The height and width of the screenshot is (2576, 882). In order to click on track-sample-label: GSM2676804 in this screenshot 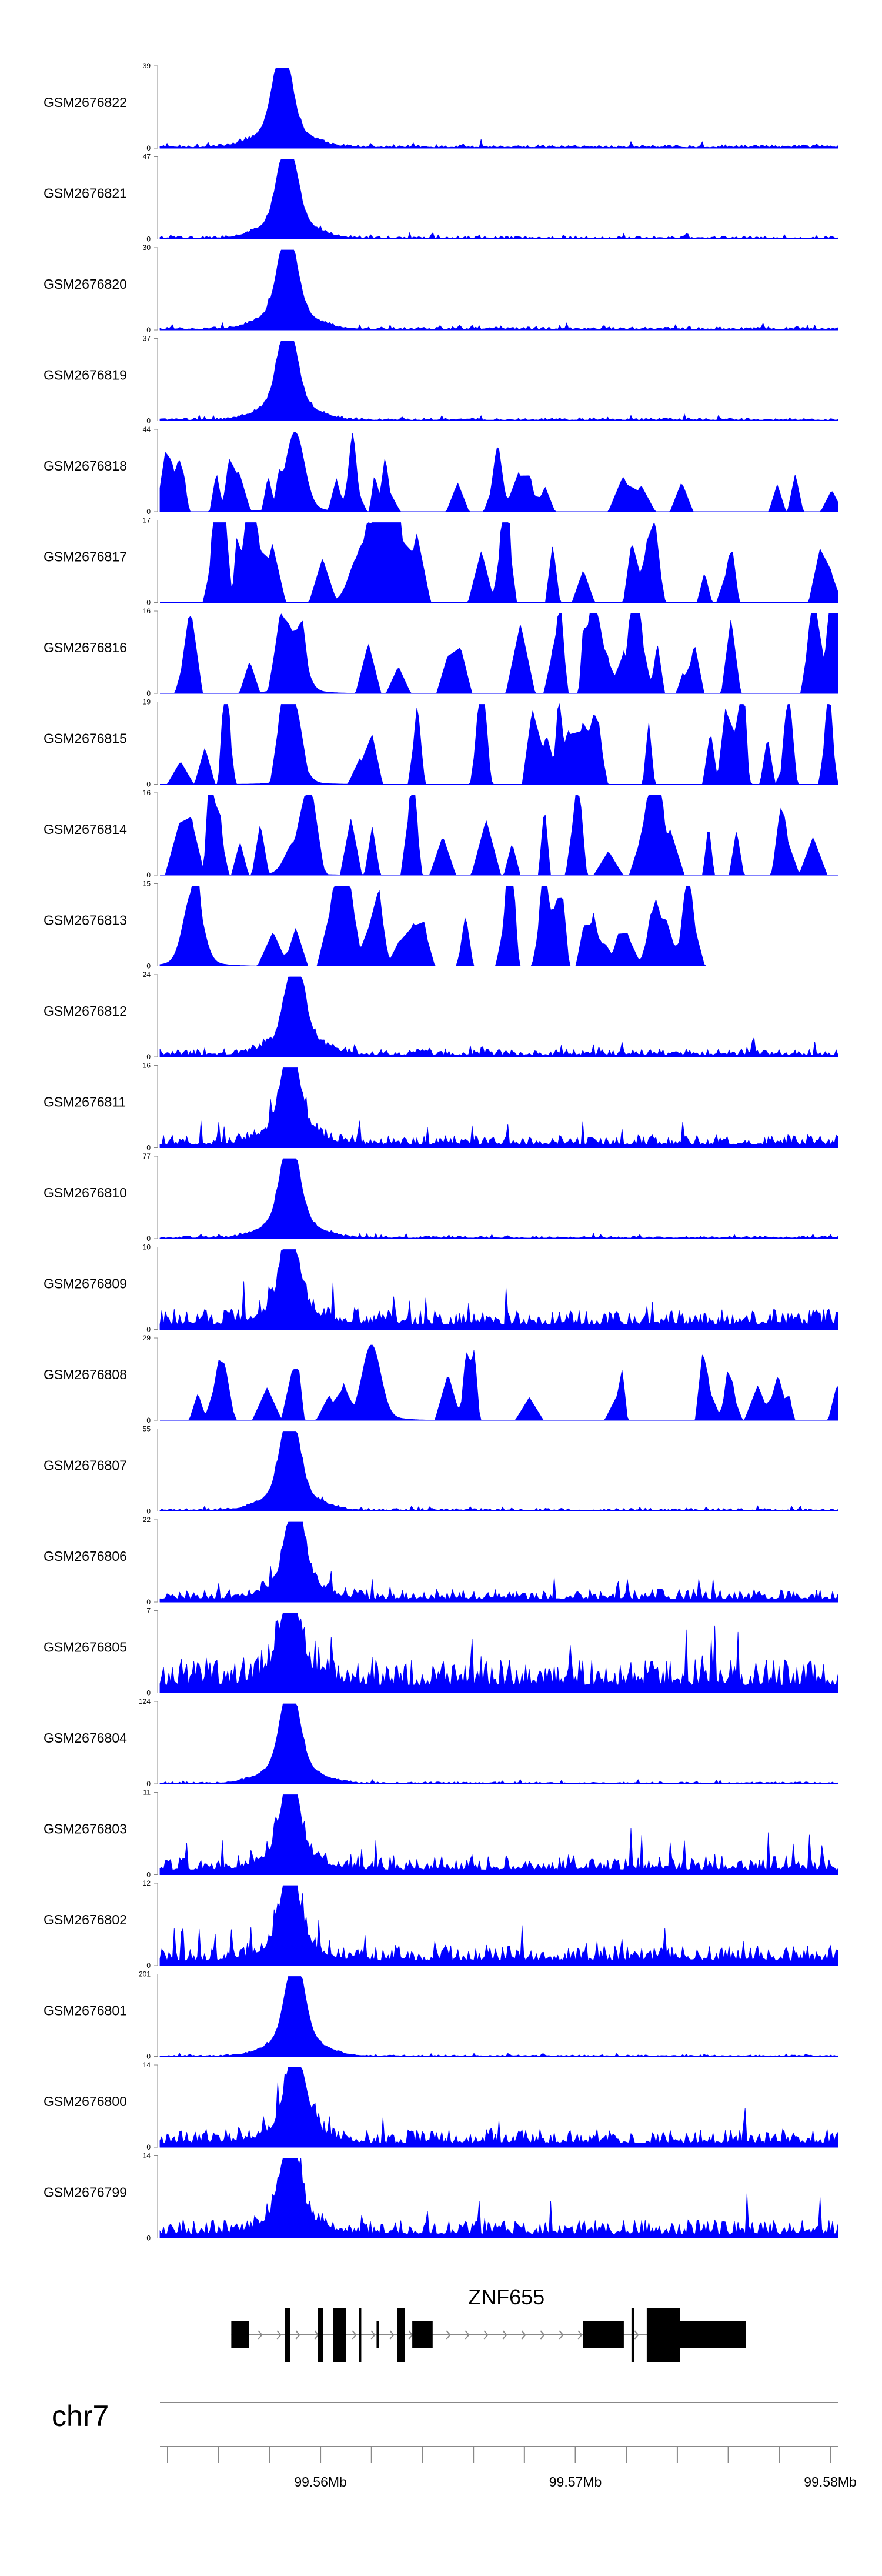, I will do `click(85, 1738)`.